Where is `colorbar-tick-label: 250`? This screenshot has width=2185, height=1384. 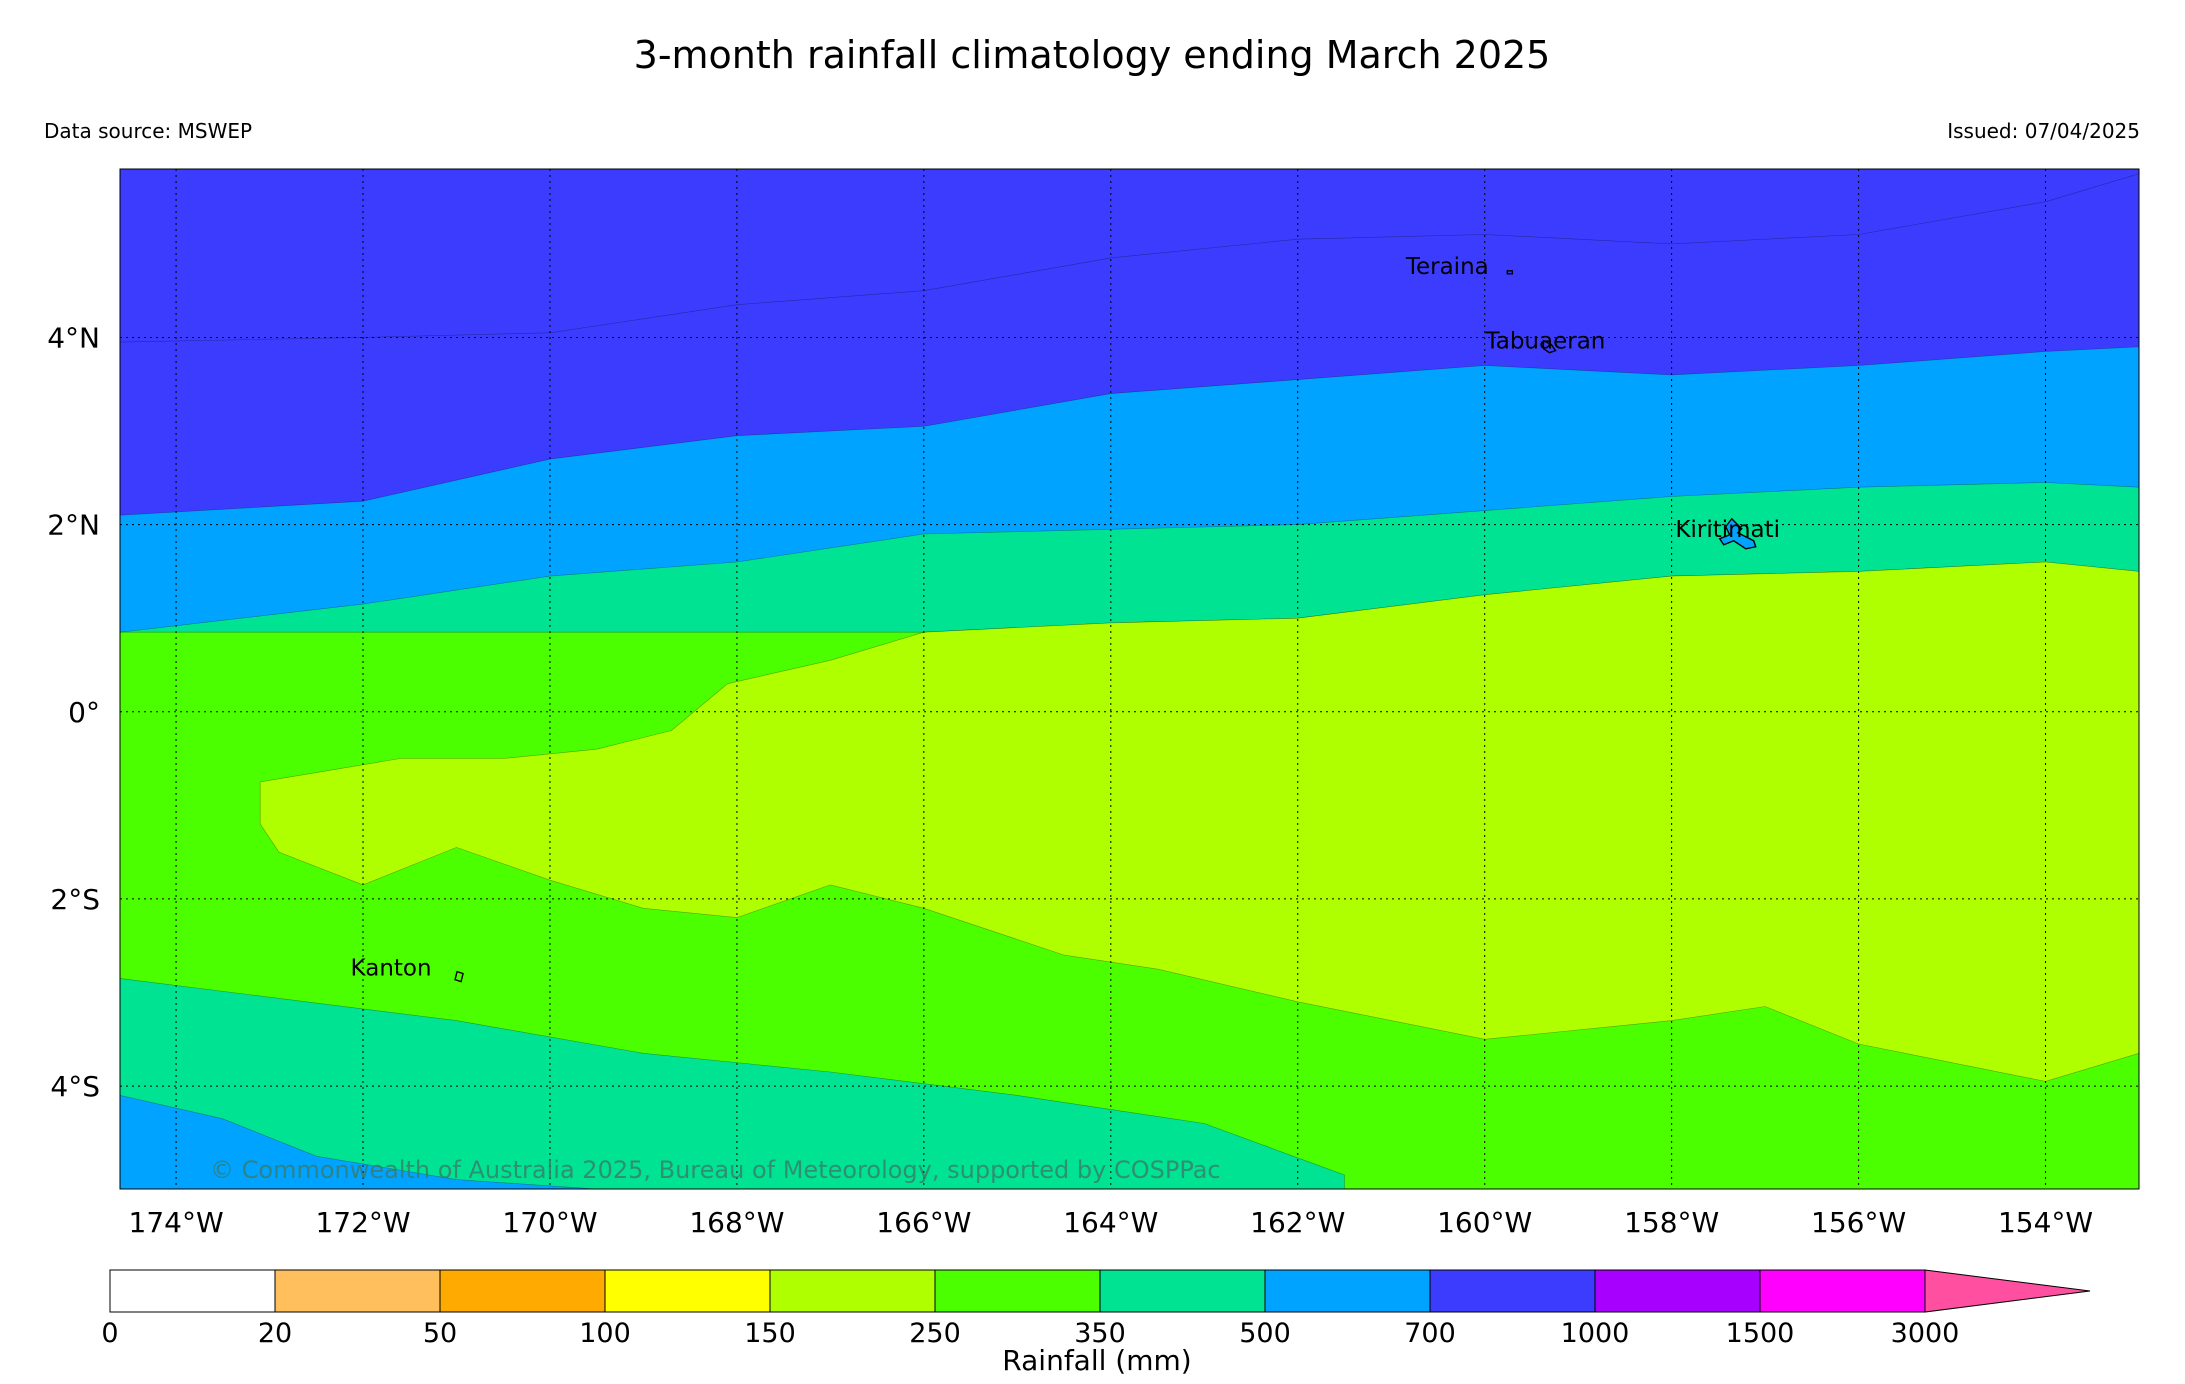 colorbar-tick-label: 250 is located at coordinates (935, 1333).